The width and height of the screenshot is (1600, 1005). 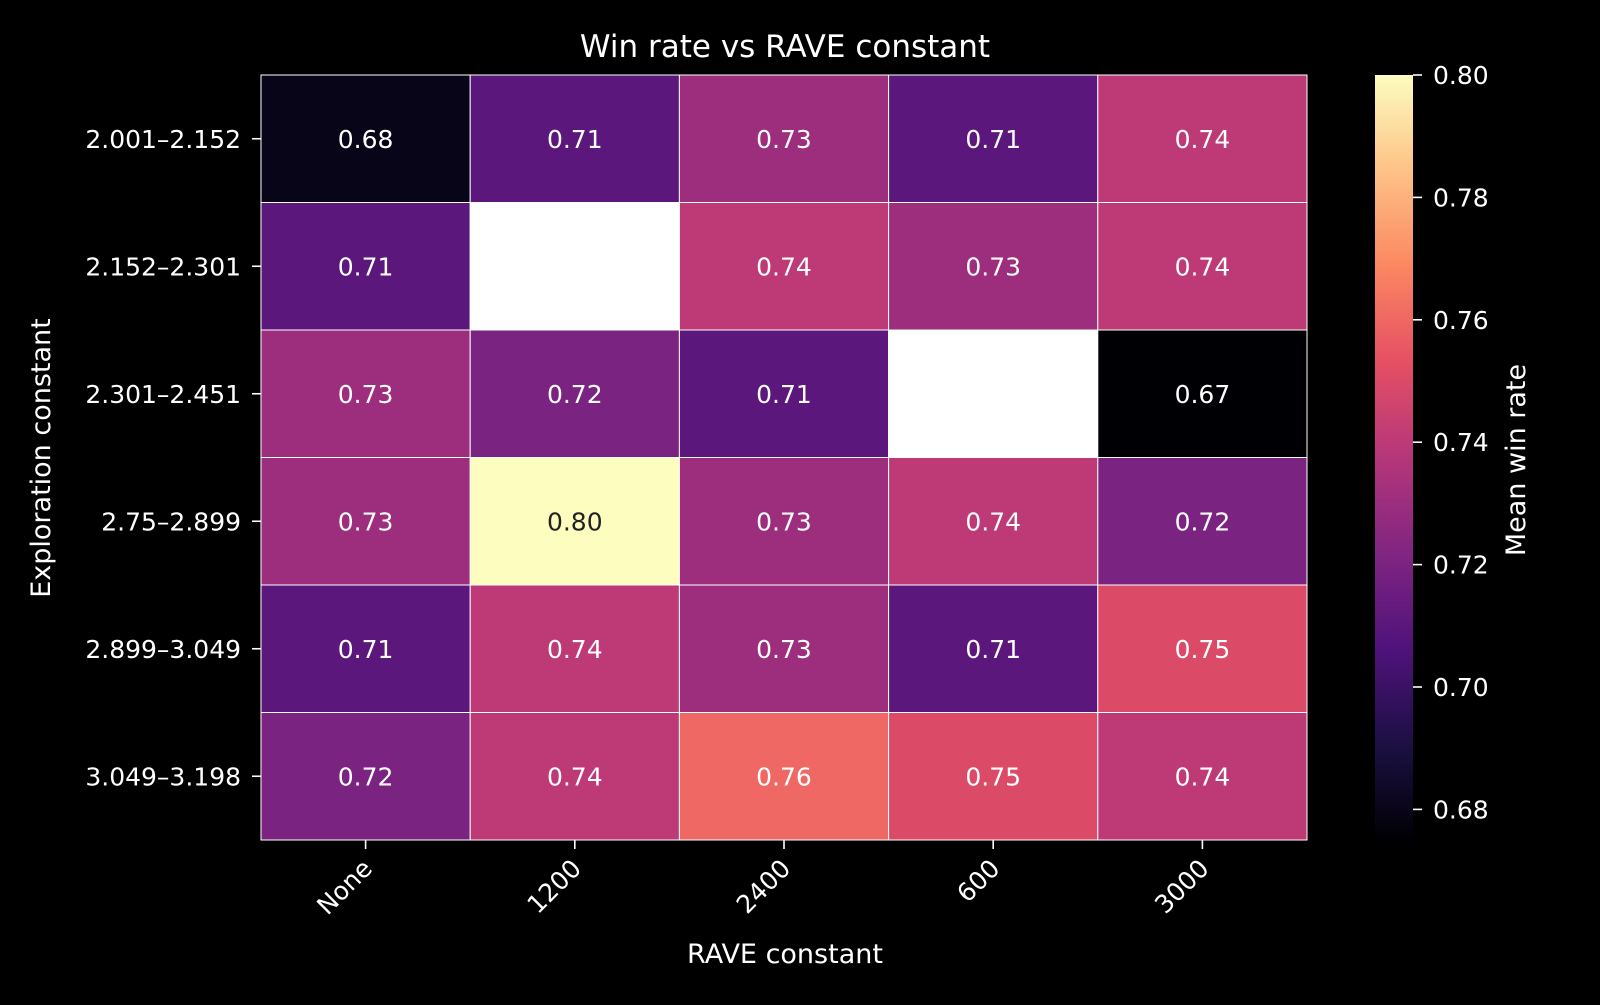 What do you see at coordinates (785, 954) in the screenshot?
I see `x-axis-label: RAVE constant` at bounding box center [785, 954].